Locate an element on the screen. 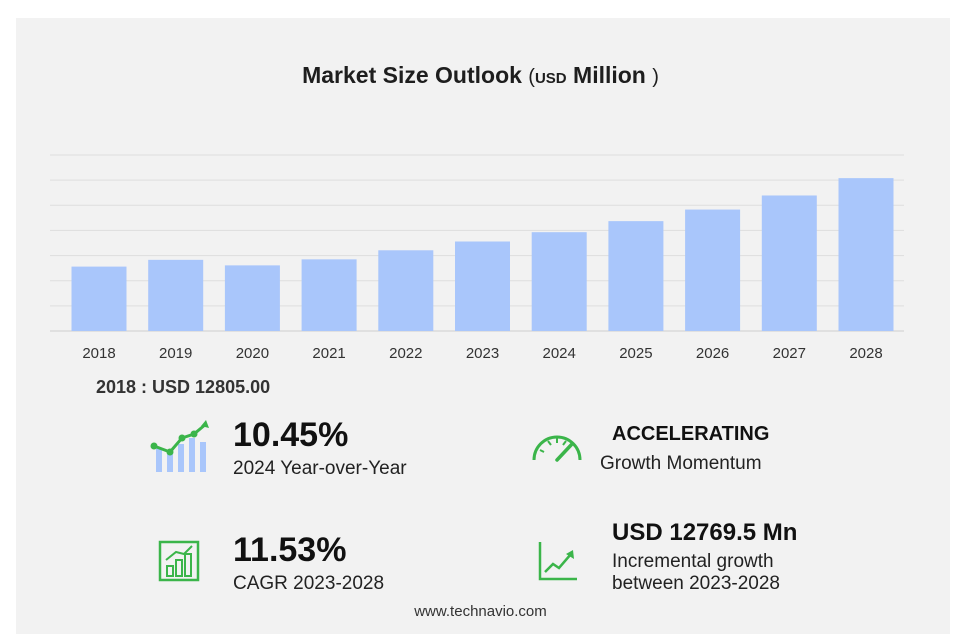  baseline-value: 2018 : USD 12805.00 is located at coordinates (183, 387).